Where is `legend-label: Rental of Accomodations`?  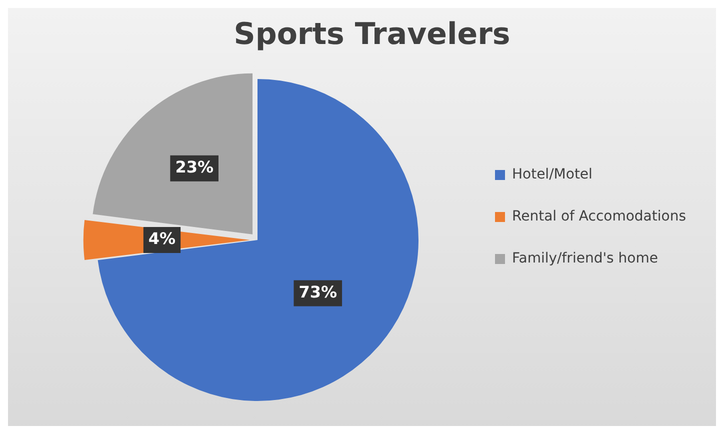 legend-label: Rental of Accomodations is located at coordinates (599, 216).